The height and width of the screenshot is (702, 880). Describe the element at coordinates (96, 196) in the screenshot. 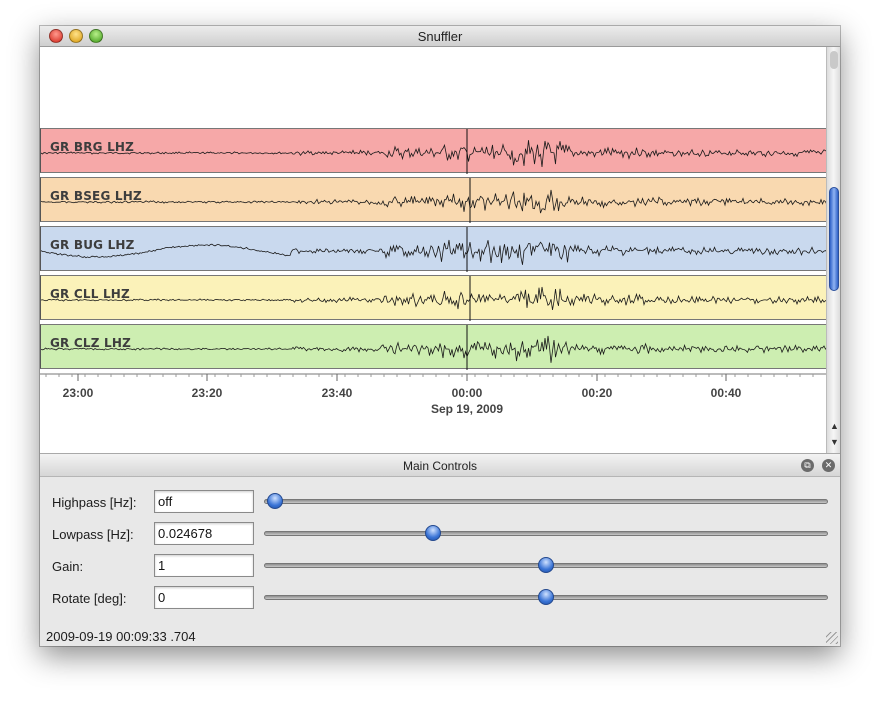

I see `track-label: GR BSEG LHZ` at that location.